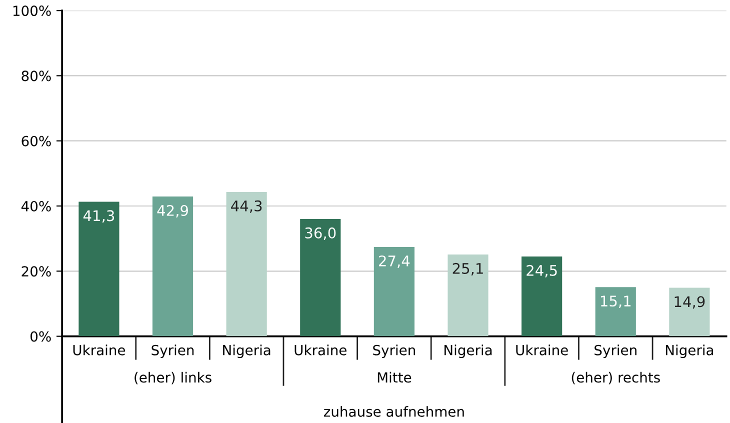 The width and height of the screenshot is (730, 423). Describe the element at coordinates (394, 411) in the screenshot. I see `x-axis-title: zuhause aufnehmen` at that location.